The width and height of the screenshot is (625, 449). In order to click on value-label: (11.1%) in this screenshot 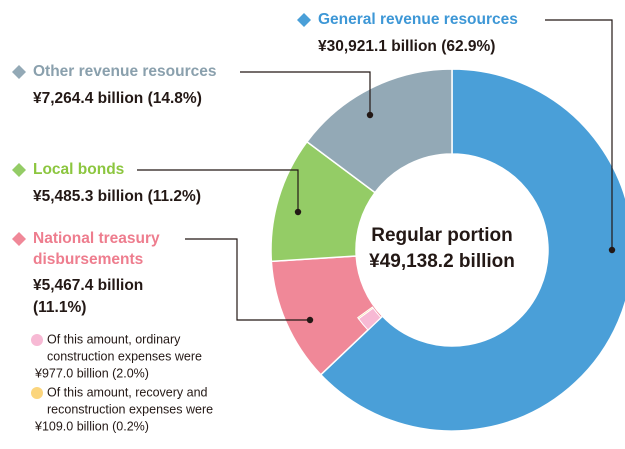, I will do `click(59, 307)`.